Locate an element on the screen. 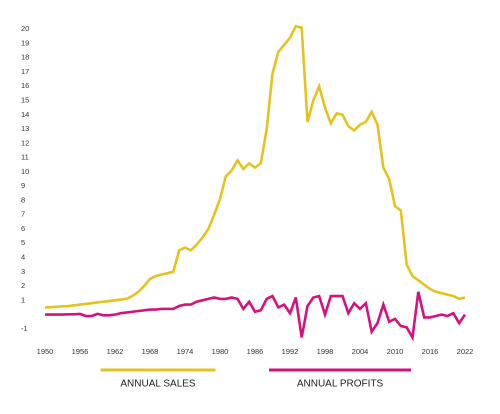 This screenshot has width=500, height=414. y-tick-label: 13 is located at coordinates (25, 128).